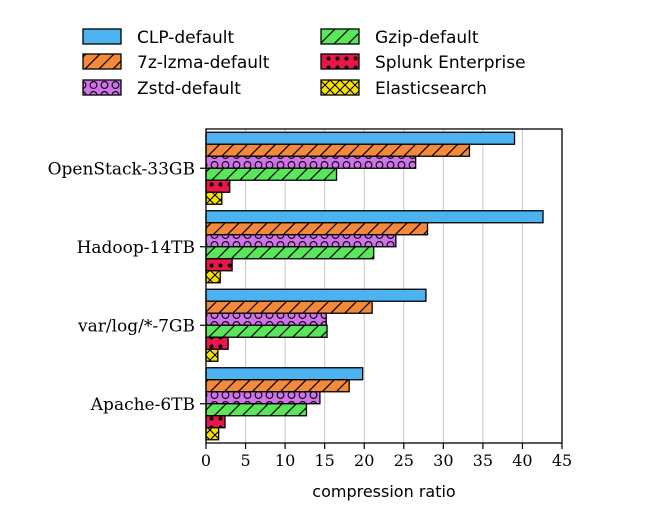 Image resolution: width=663 pixels, height=512 pixels. Describe the element at coordinates (374, 217) in the screenshot. I see `bar-clp-default-hadoop-14tb` at that location.